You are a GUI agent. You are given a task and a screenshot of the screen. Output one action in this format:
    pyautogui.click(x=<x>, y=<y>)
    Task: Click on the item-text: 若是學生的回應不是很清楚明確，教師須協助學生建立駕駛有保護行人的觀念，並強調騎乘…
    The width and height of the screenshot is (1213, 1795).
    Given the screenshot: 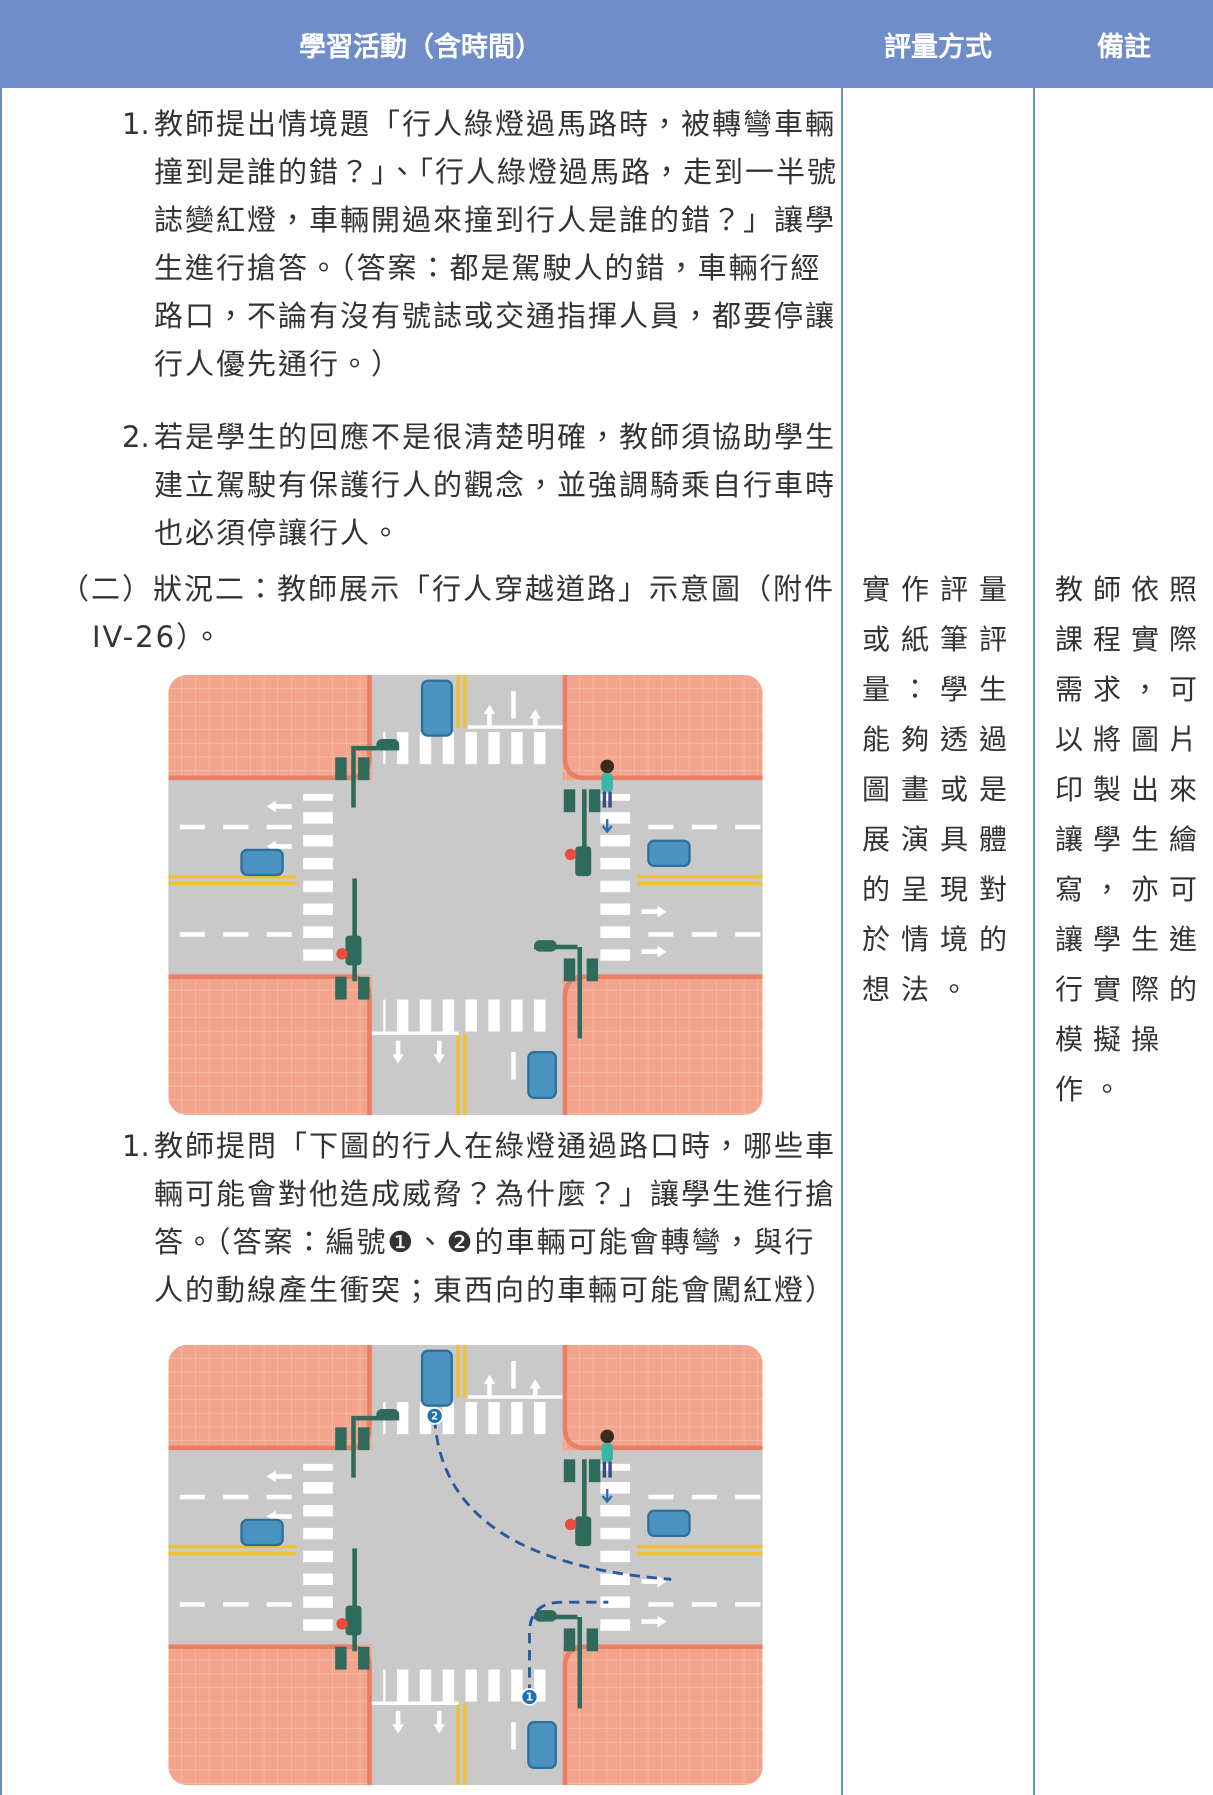 What is the action you would take?
    pyautogui.click(x=495, y=485)
    